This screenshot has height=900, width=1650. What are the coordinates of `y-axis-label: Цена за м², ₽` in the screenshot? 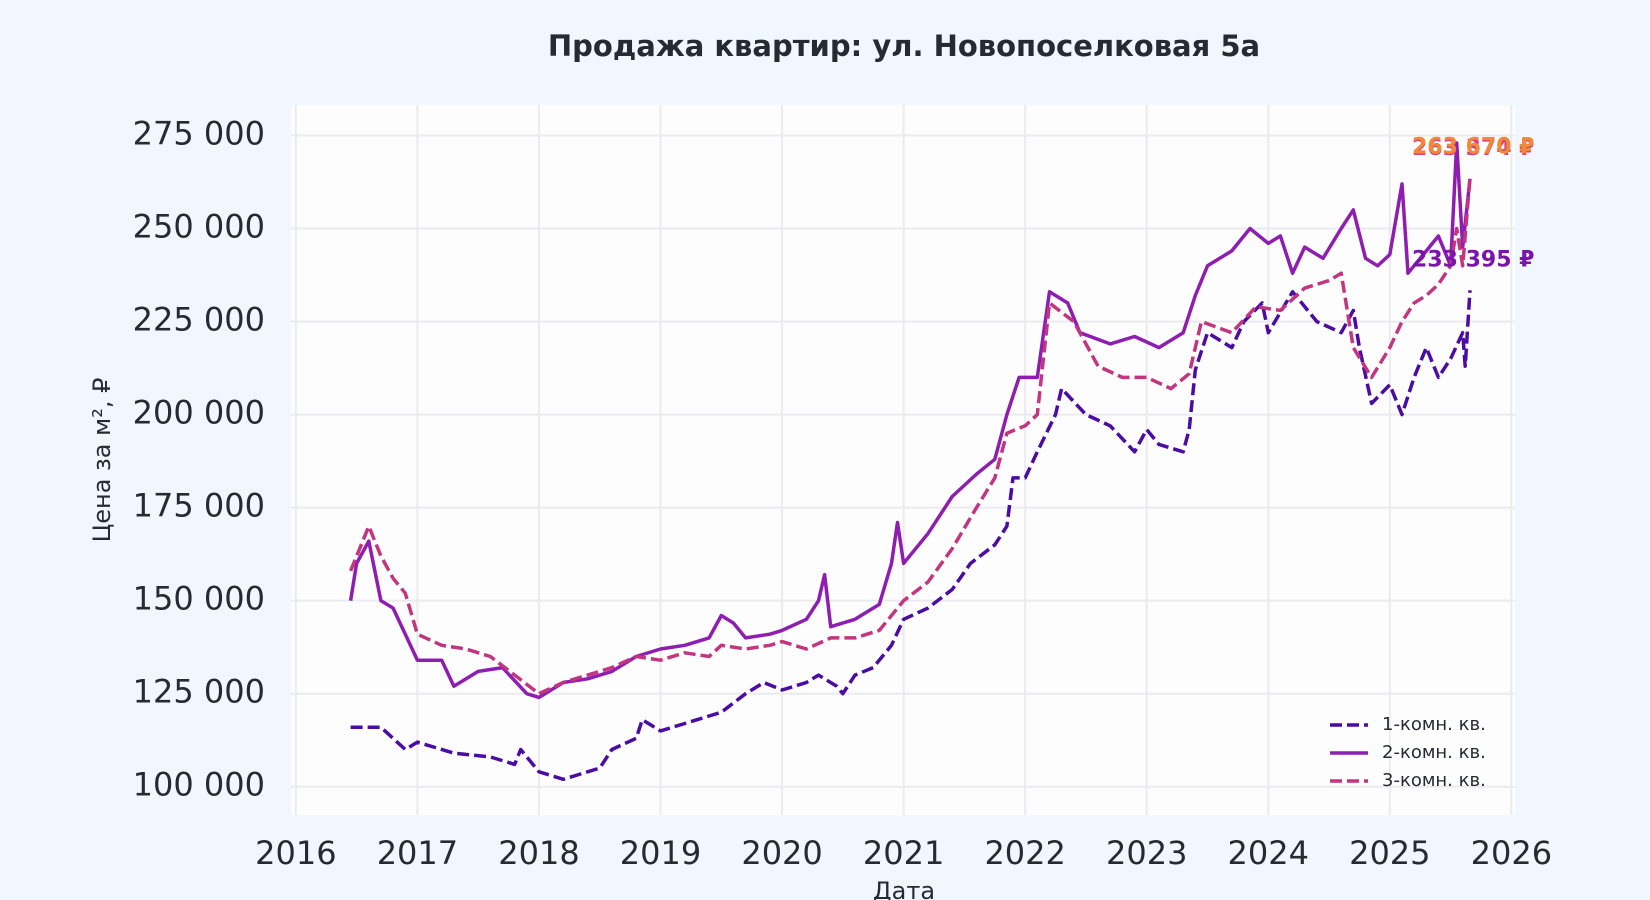 It's located at (102, 460).